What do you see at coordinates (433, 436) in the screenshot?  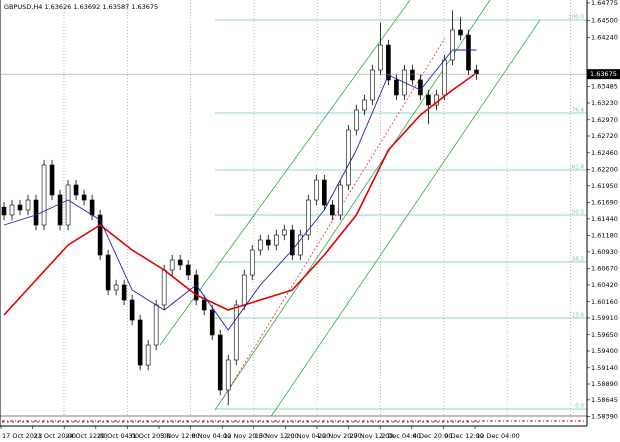 I see `x-tick-label: 4 Dec 20:00` at bounding box center [433, 436].